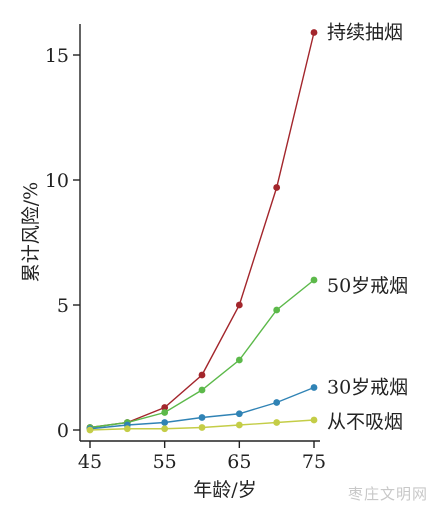 Image resolution: width=440 pixels, height=514 pixels. What do you see at coordinates (367, 286) in the screenshot?
I see `series-label: 50岁戒烟` at bounding box center [367, 286].